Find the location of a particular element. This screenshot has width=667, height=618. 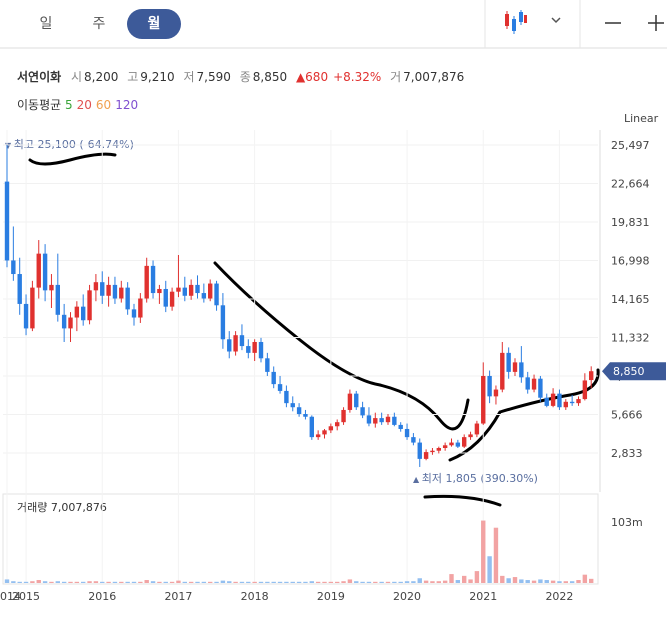

x-tick-label: 2015 is located at coordinates (26, 596).